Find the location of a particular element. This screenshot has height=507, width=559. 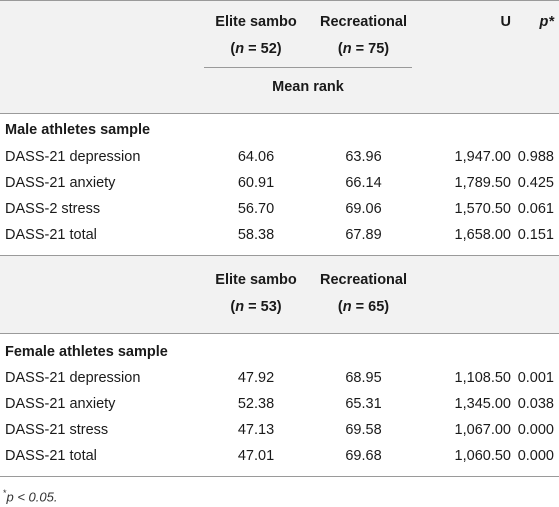

male-bottom-rule is located at coordinates (279, 255).